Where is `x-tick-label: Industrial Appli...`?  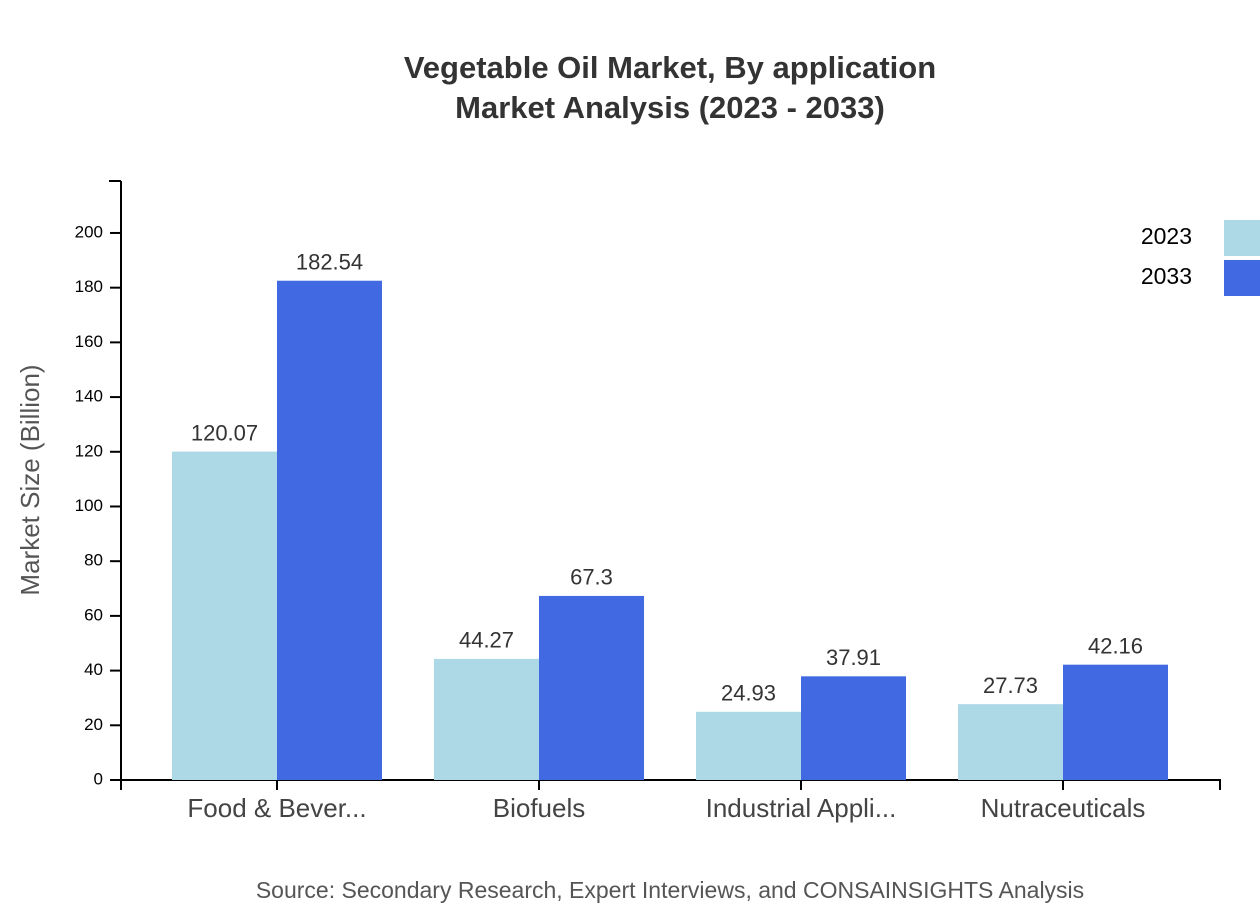
x-tick-label: Industrial Appli... is located at coordinates (801, 808).